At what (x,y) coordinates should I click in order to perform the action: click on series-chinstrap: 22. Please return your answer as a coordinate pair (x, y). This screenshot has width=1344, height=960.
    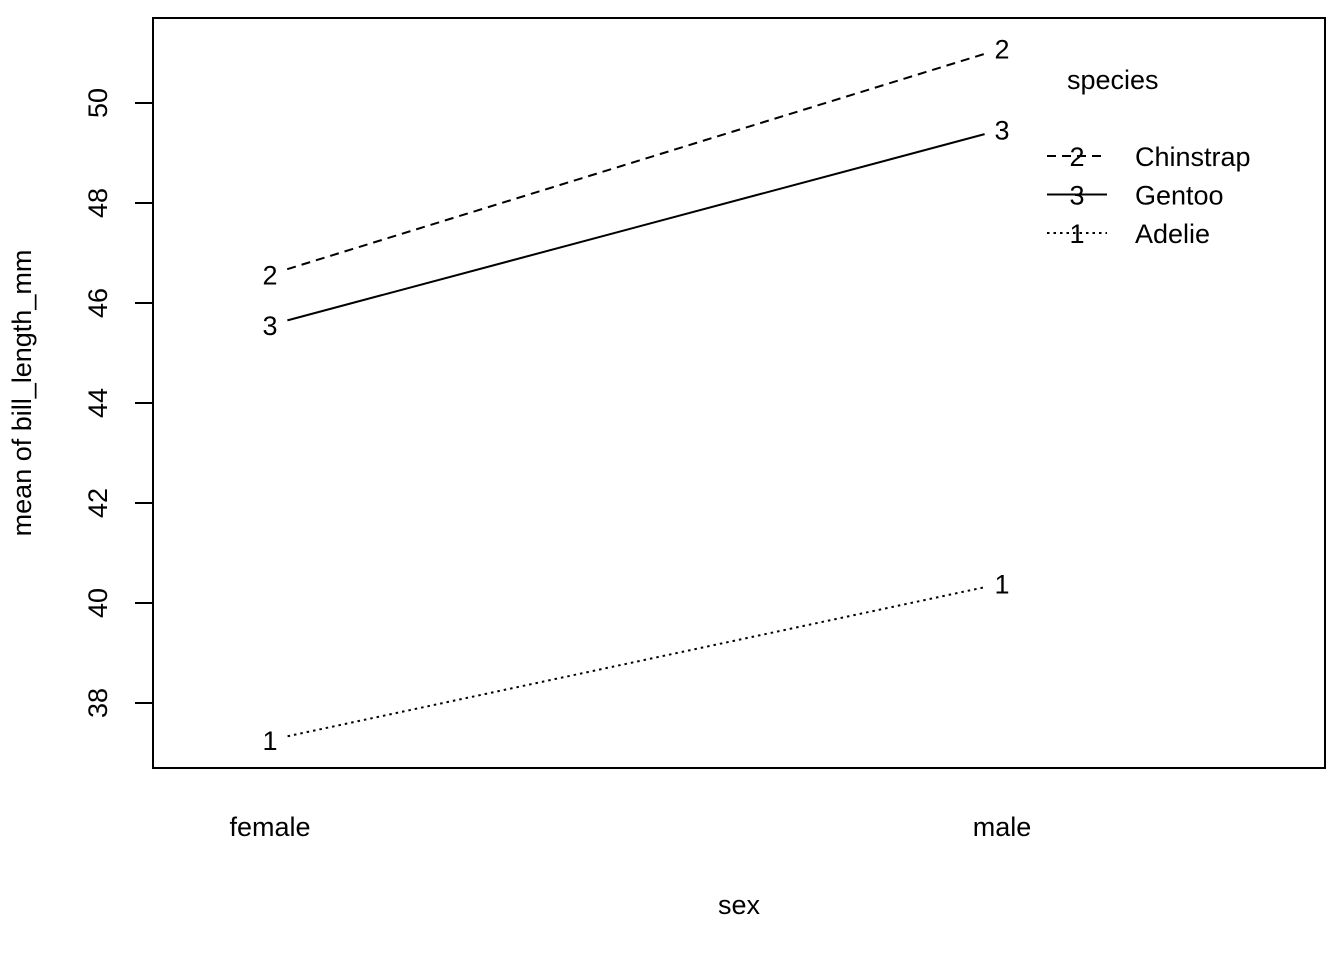
    Looking at the image, I should click on (635, 163).